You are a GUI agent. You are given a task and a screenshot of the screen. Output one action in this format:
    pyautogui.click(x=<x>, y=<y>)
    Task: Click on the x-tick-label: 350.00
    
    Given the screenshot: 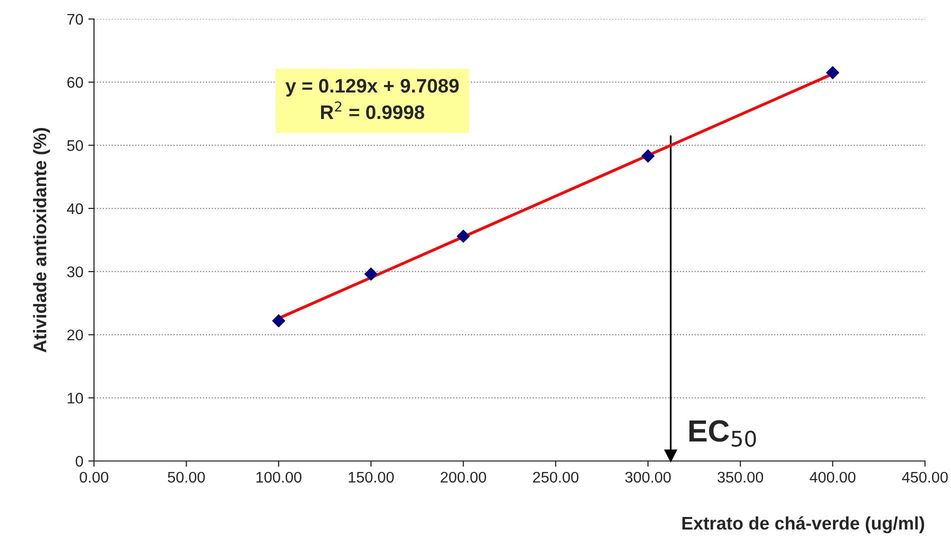 What is the action you would take?
    pyautogui.click(x=741, y=477)
    